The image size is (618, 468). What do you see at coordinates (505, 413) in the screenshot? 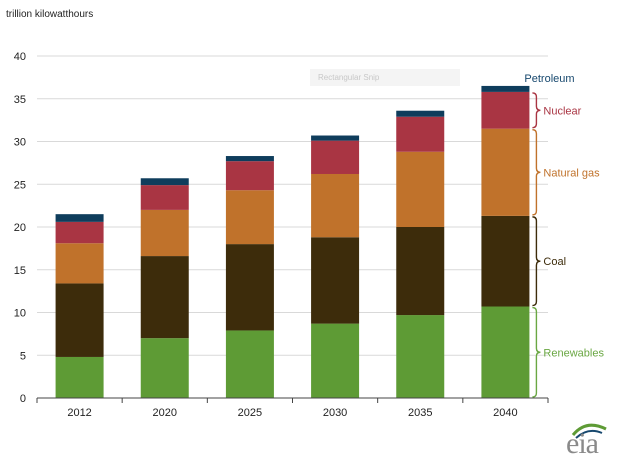
I see `x-tick-label: 2040` at bounding box center [505, 413].